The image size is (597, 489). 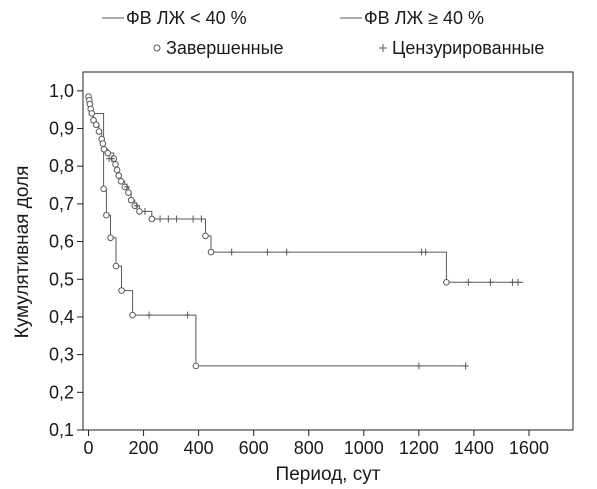 I want to click on y-tick-label: 0,7, so click(x=61, y=204).